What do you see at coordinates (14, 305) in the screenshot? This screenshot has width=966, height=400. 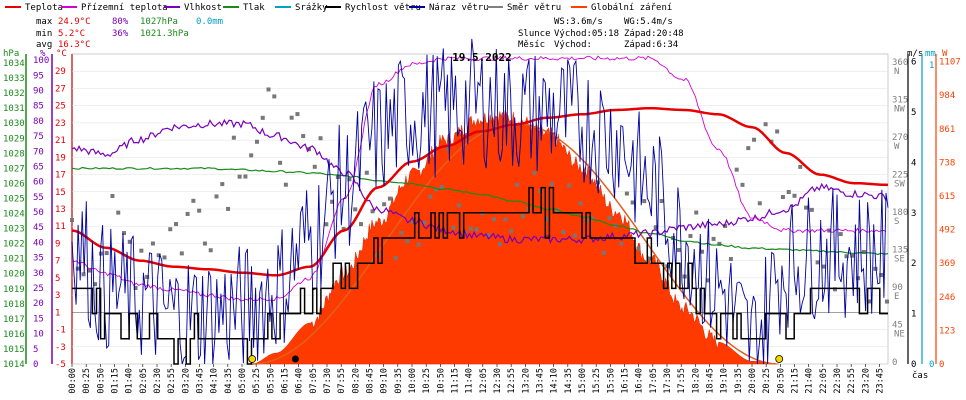 I see `hpa-tick: 1018` at bounding box center [14, 305].